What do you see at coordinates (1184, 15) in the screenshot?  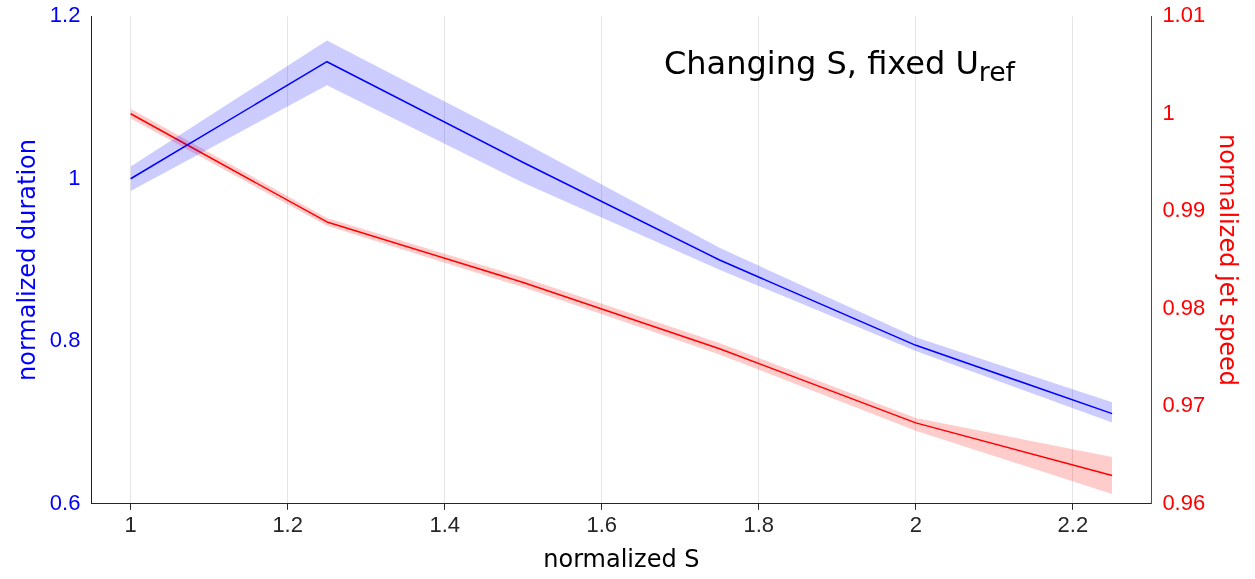 I see `y2-tick-label: 1.01` at bounding box center [1184, 15].